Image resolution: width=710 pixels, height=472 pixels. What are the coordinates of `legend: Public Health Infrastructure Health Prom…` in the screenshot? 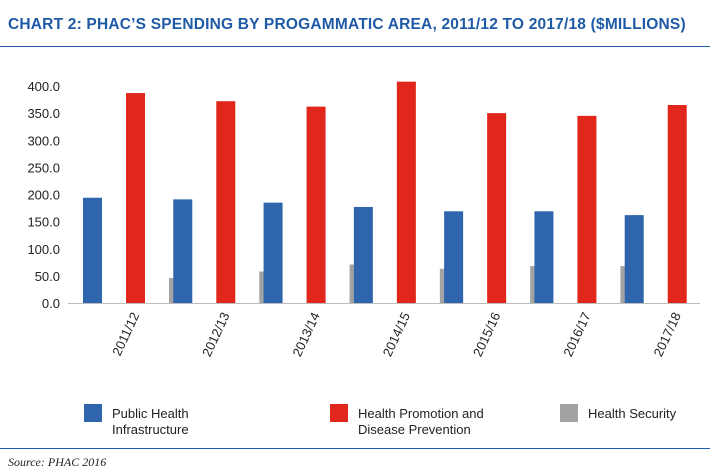 It's located at (355, 424).